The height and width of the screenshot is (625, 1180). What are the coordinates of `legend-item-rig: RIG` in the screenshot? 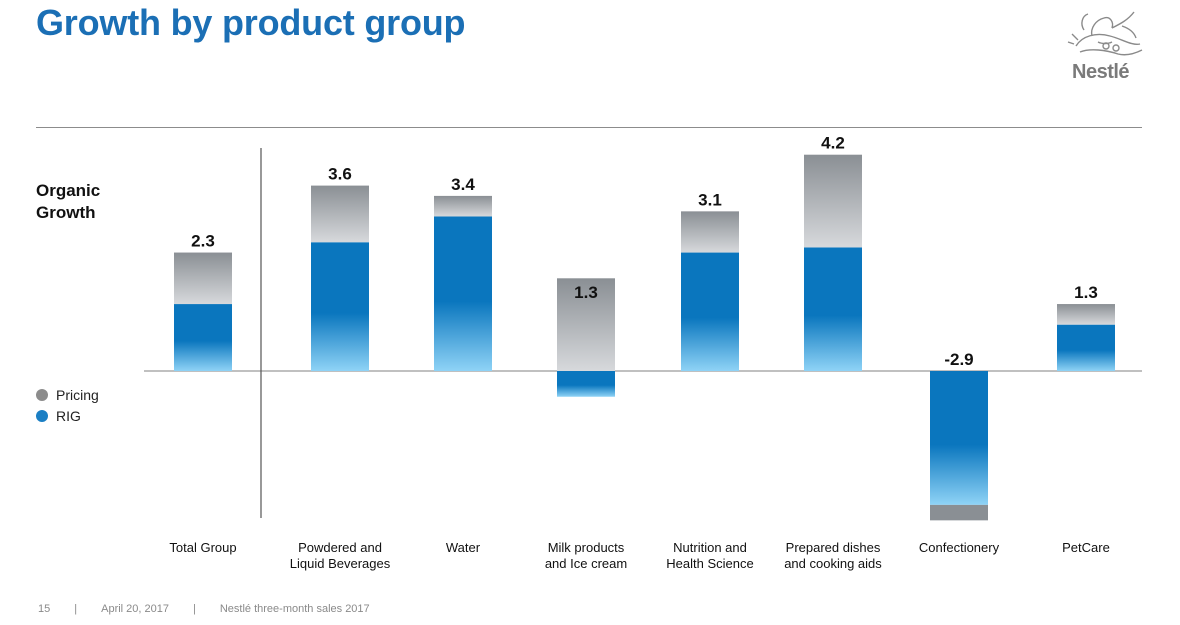 It's located at (67, 415).